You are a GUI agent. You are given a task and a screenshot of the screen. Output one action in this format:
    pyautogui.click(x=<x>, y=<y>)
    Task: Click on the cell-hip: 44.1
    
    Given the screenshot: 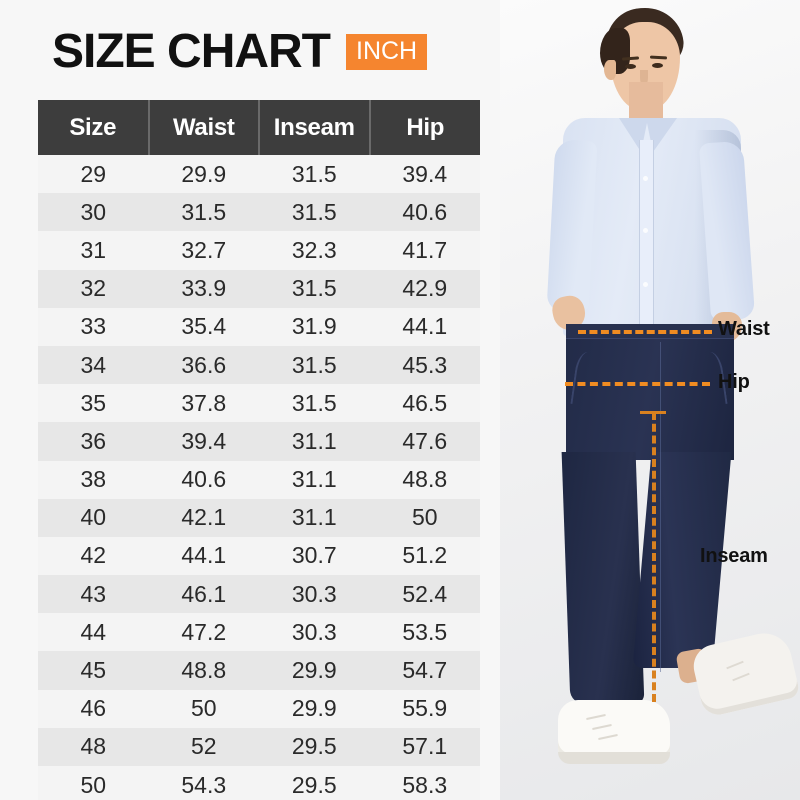 What is the action you would take?
    pyautogui.click(x=424, y=326)
    